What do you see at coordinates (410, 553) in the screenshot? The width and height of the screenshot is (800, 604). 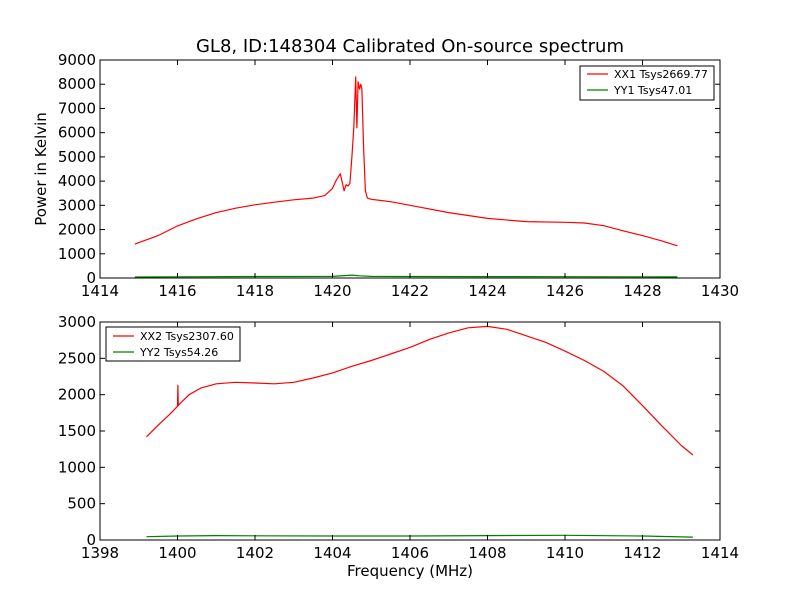 I see `bottom-x-tick-label: 1406` at bounding box center [410, 553].